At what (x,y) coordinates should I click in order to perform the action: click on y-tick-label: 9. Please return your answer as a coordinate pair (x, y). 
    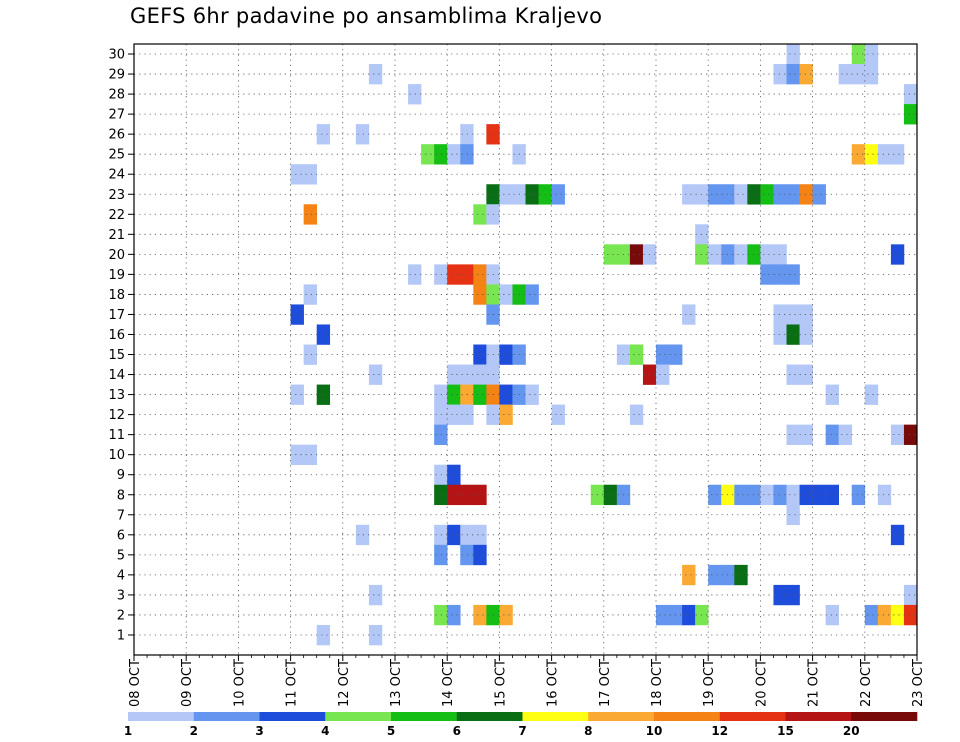
    Looking at the image, I should click on (121, 475).